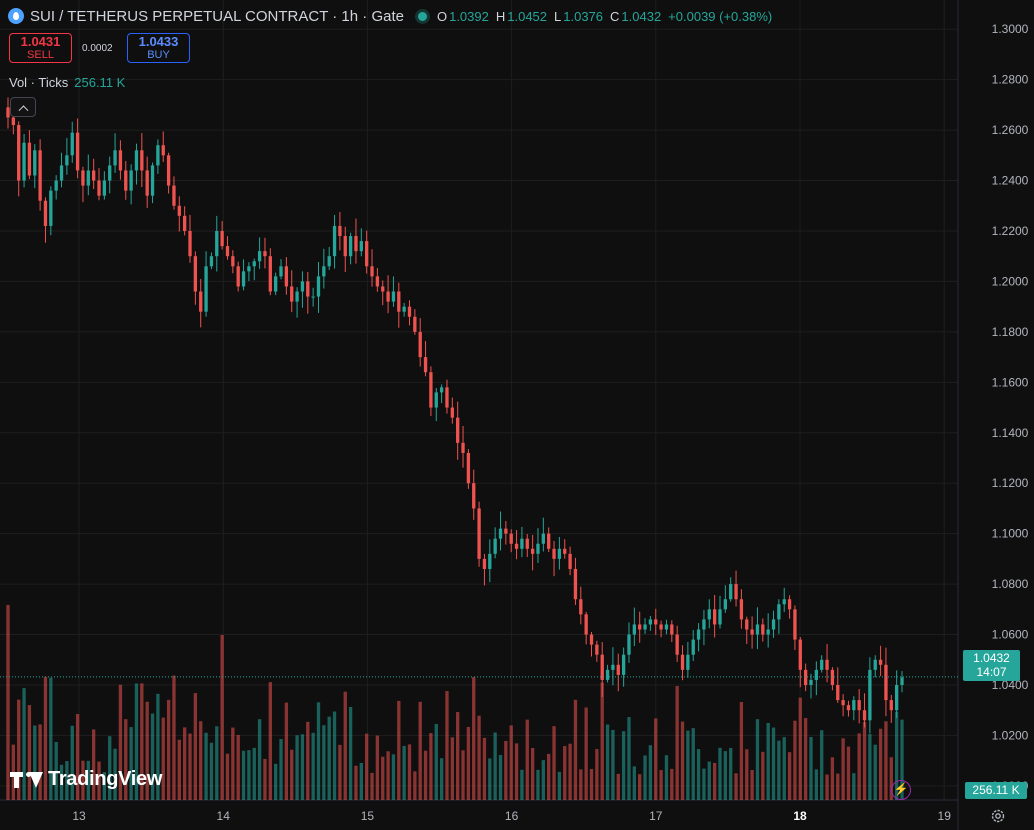 Image resolution: width=1034 pixels, height=830 pixels. What do you see at coordinates (368, 816) in the screenshot?
I see `time-tick-label: 15` at bounding box center [368, 816].